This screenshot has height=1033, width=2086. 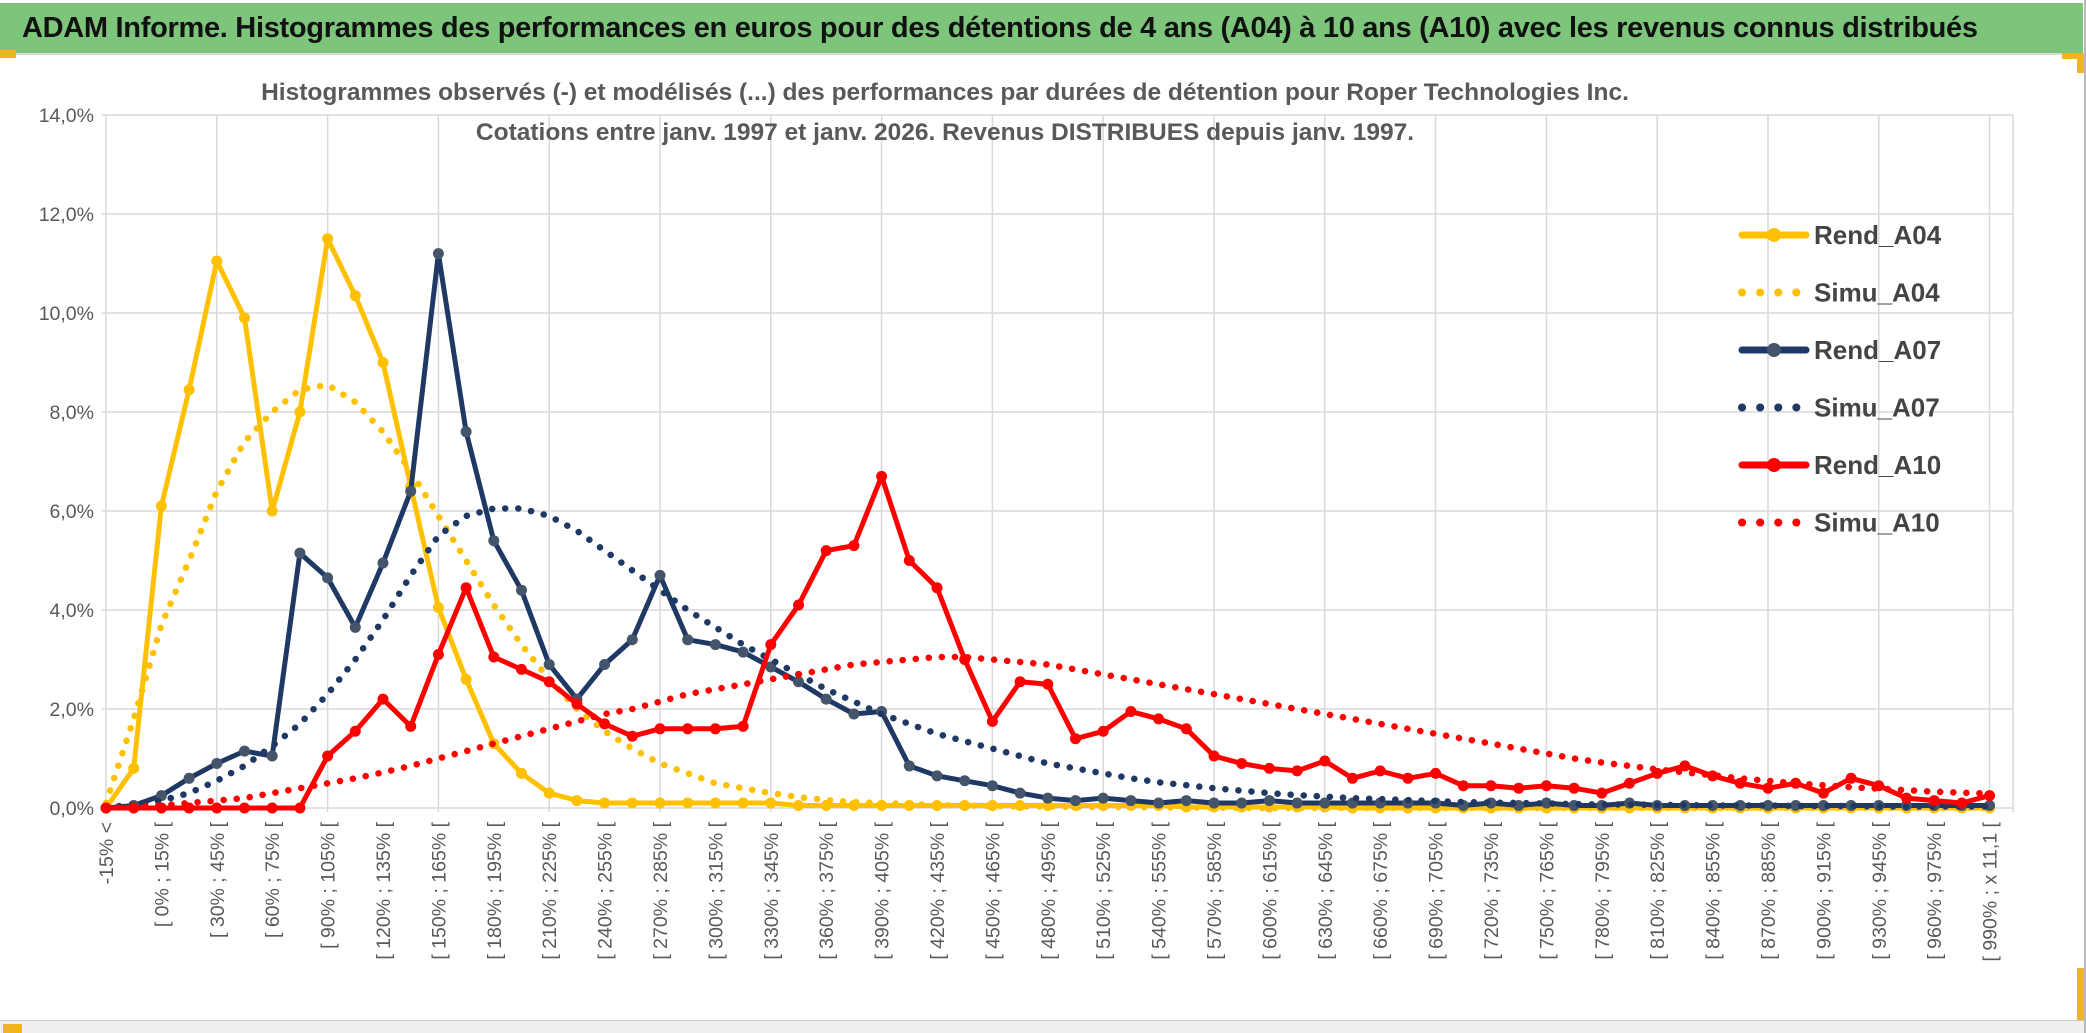 What do you see at coordinates (1381, 890) in the screenshot?
I see `x-tick-label: [ 660% ; 675% [` at bounding box center [1381, 890].